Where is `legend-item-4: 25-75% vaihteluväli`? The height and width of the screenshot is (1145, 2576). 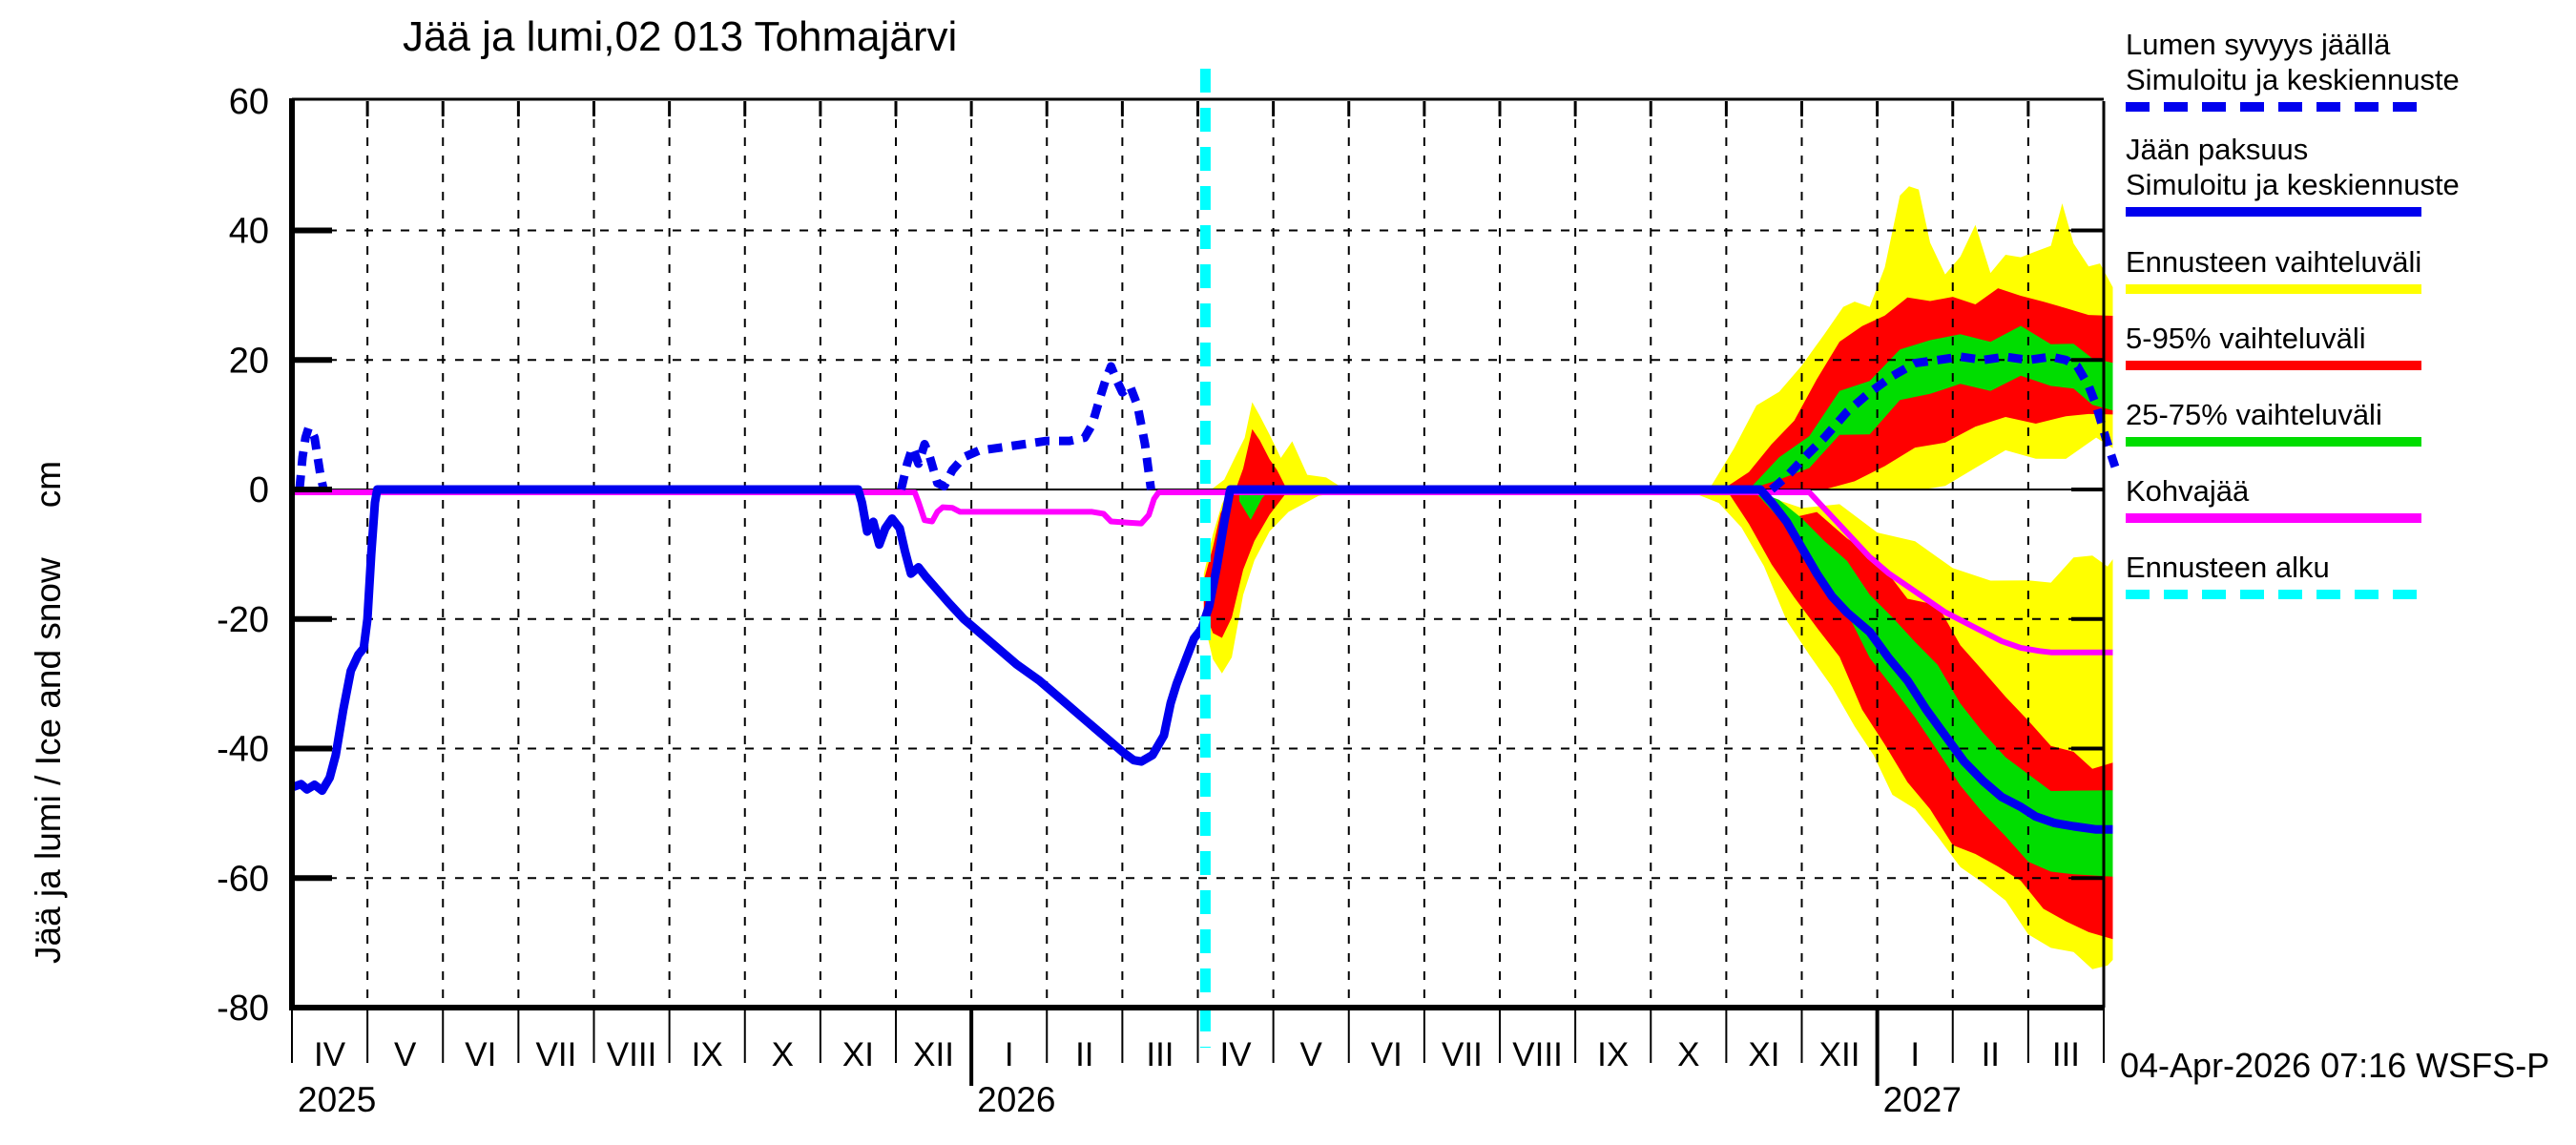
legend-item-4: 25-75% vaihteluväli is located at coordinates (2273, 422).